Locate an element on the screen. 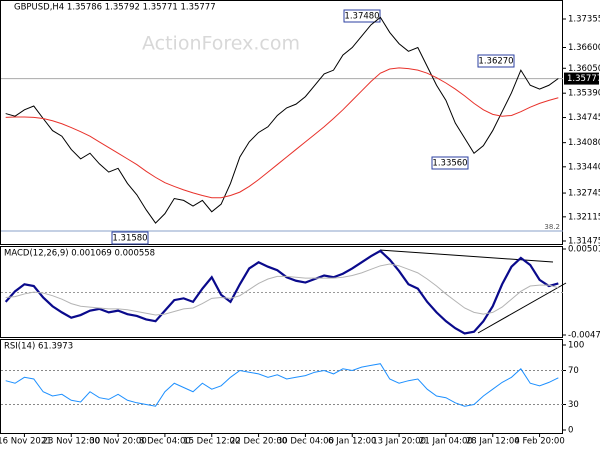  annotation-text: 1.37480 is located at coordinates (361, 17).